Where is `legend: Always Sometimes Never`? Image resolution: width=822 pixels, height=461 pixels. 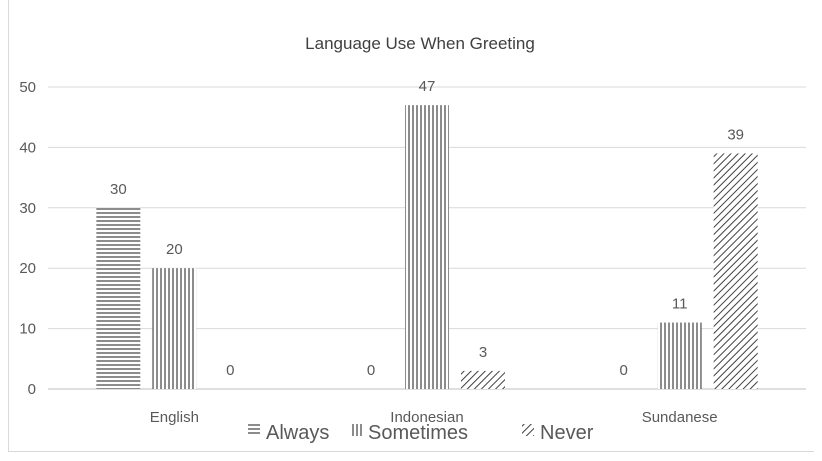 legend: Always Sometimes Never is located at coordinates (421, 433).